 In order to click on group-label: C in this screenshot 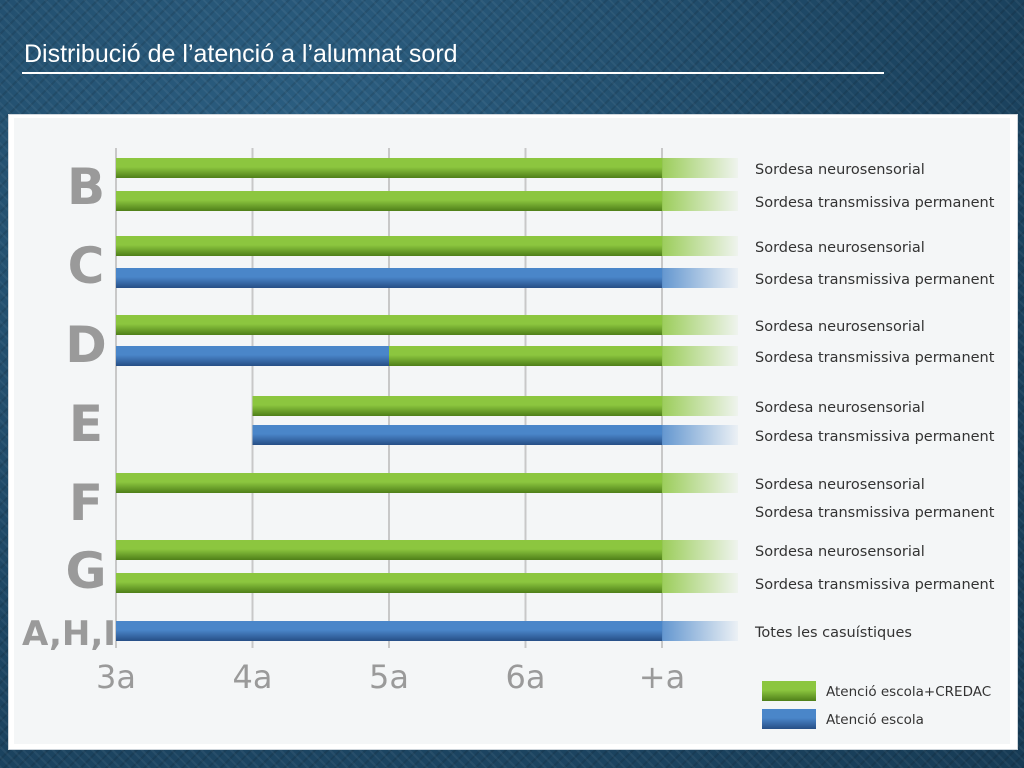, I will do `click(86, 266)`.